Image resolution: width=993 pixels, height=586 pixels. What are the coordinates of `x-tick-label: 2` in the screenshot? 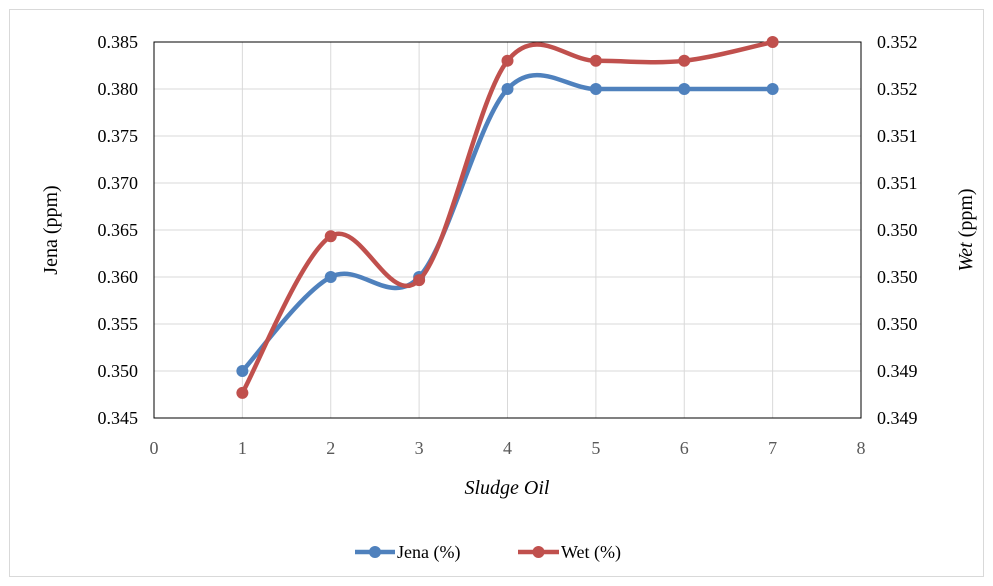 It's located at (330, 448).